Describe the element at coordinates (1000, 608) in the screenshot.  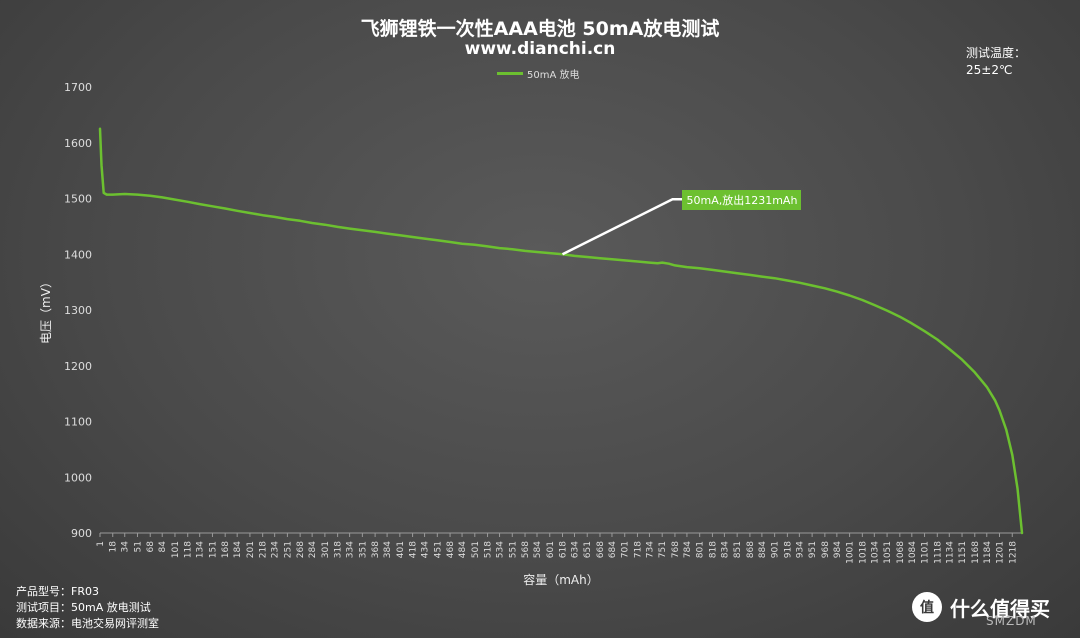
I see `brand-name: 什么值得买` at that location.